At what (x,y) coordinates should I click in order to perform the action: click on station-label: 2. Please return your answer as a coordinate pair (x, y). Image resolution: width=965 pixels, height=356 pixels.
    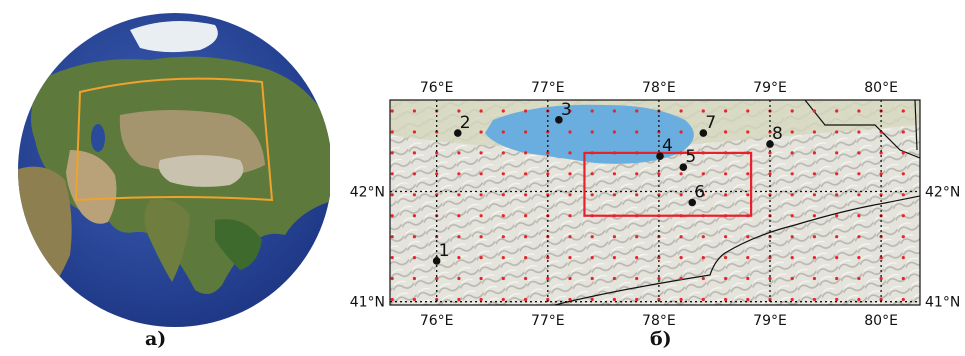
    Looking at the image, I should click on (465, 123).